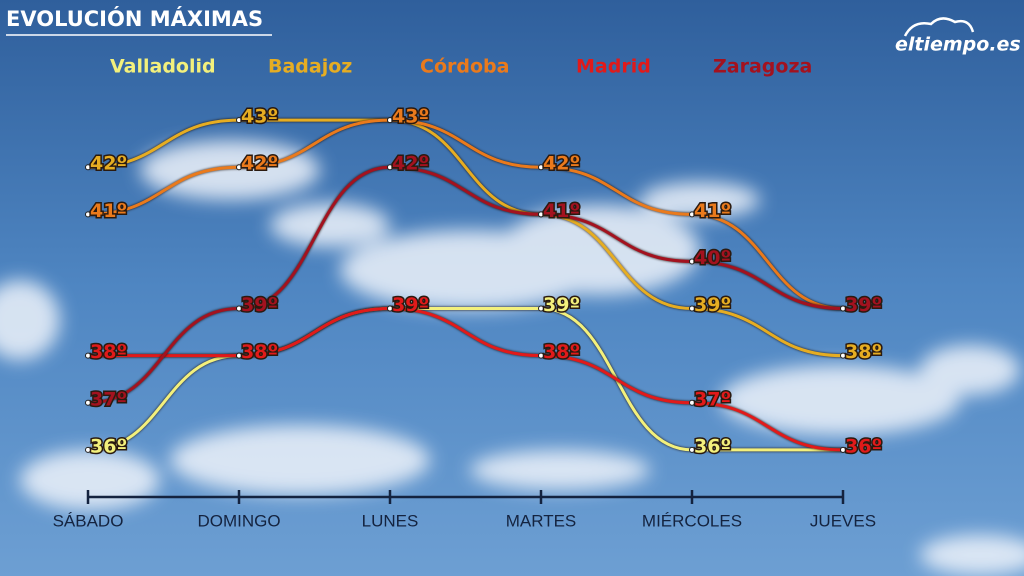 The height and width of the screenshot is (576, 1024). What do you see at coordinates (238, 520) in the screenshot?
I see `x-tick-label: DOMINGO` at bounding box center [238, 520].